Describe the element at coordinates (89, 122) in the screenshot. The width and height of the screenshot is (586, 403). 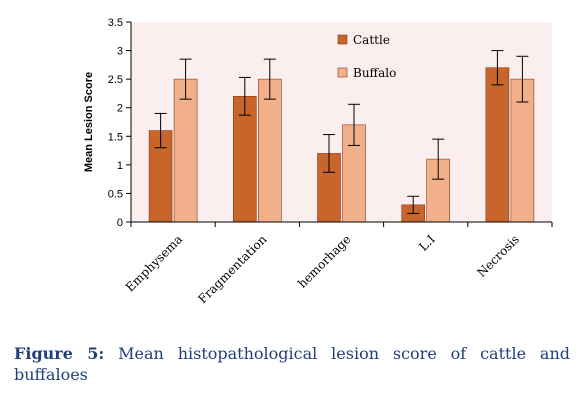
I see `y-axis-title: Mean Lesion Score` at that location.